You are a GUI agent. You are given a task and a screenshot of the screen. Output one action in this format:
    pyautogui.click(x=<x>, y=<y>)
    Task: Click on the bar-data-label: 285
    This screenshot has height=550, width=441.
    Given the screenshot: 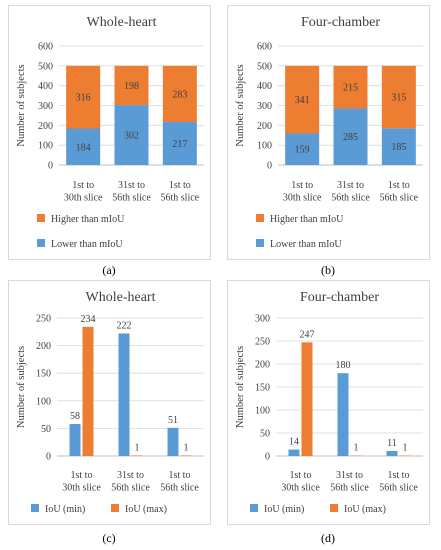 What is the action you would take?
    pyautogui.click(x=350, y=137)
    